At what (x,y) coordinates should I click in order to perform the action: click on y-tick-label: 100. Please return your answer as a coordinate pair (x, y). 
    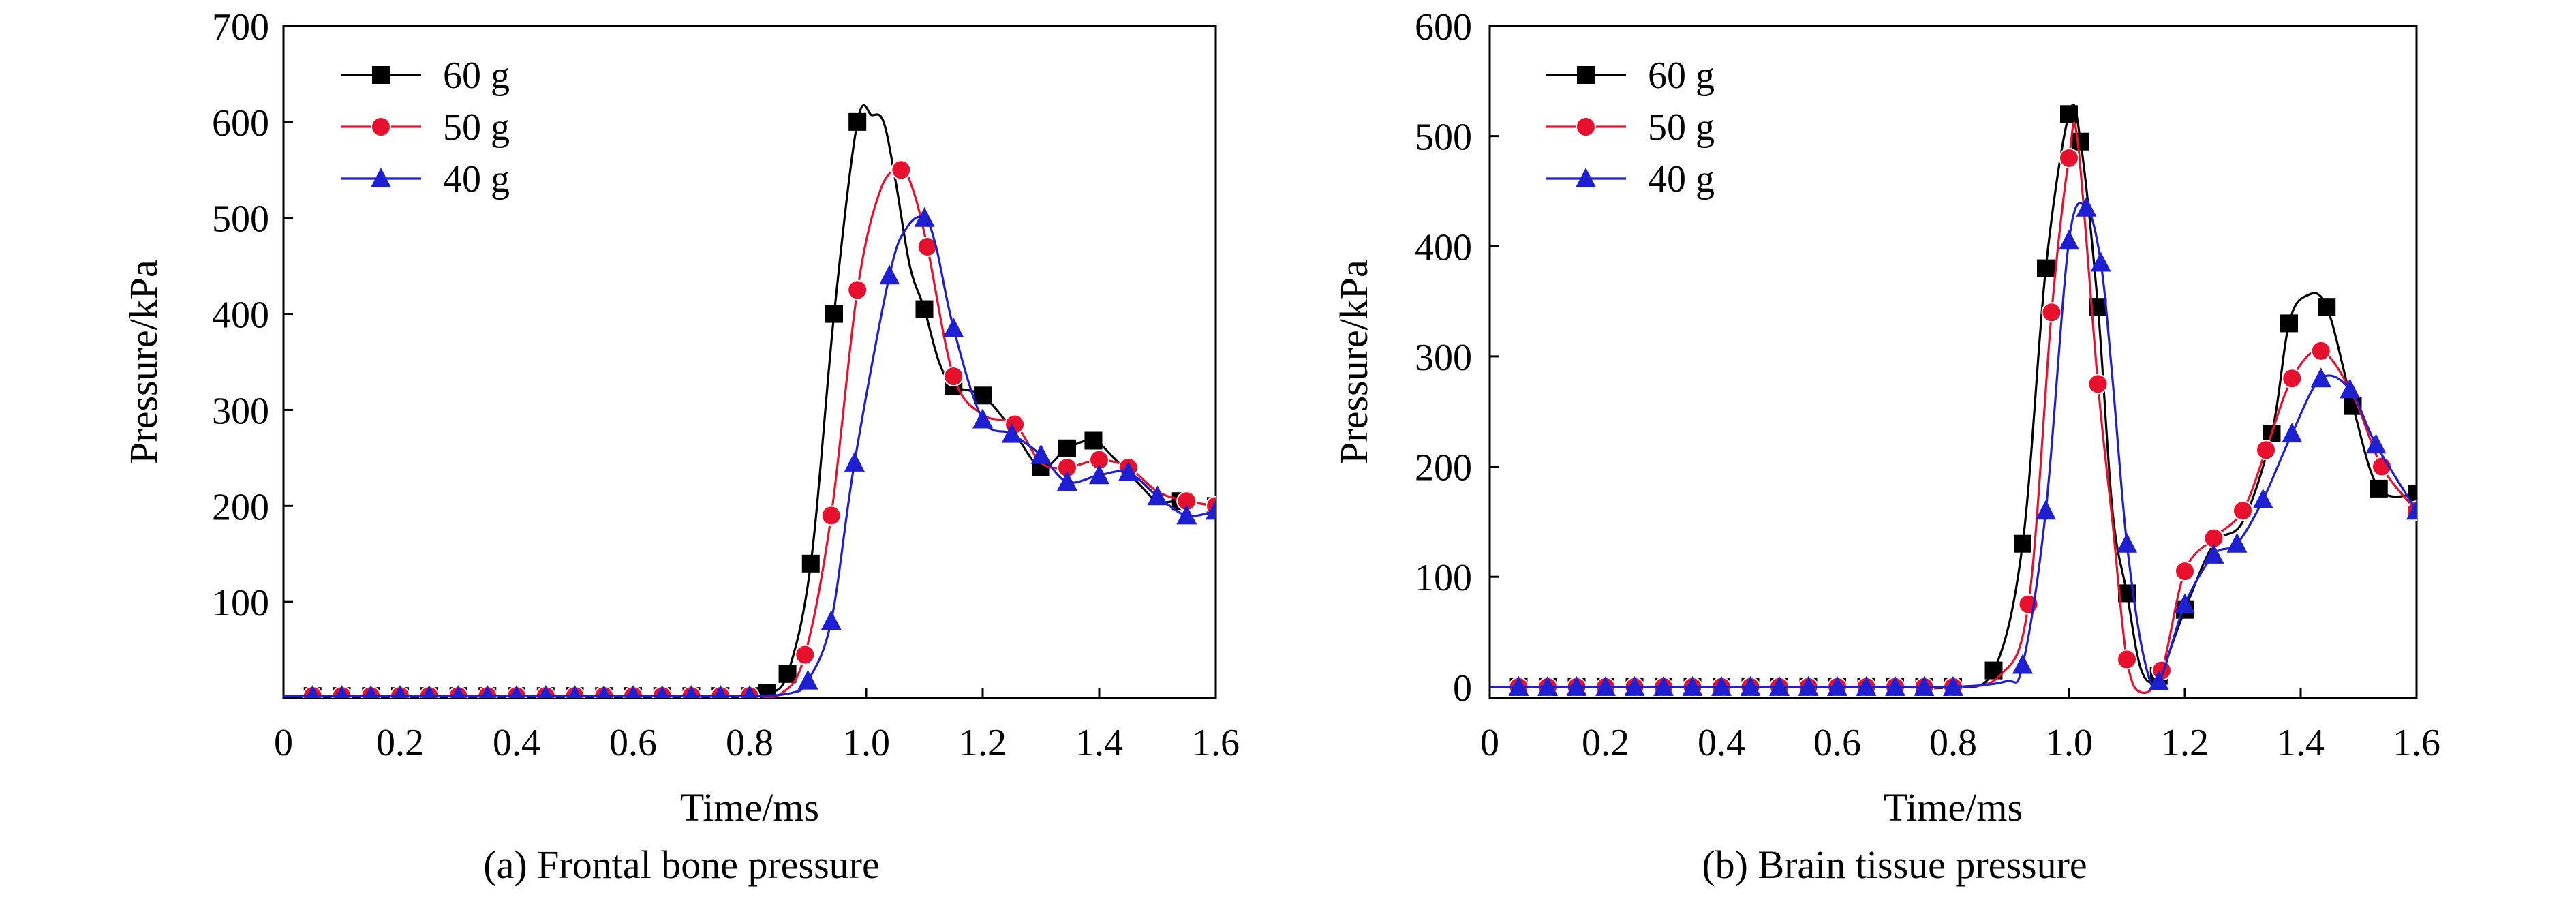
    Looking at the image, I should click on (1443, 578).